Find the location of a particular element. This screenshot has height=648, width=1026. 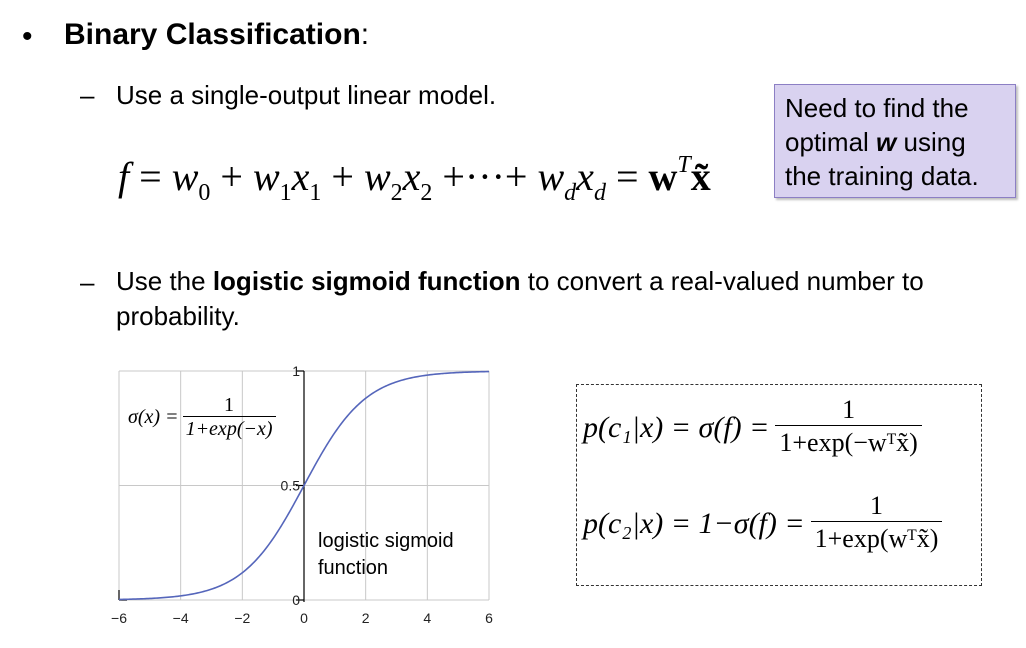

posterior-c2: p(c₂|x) = 1−σ(f) = 1 1+exp(wᵀx̃) is located at coordinates (763, 523).